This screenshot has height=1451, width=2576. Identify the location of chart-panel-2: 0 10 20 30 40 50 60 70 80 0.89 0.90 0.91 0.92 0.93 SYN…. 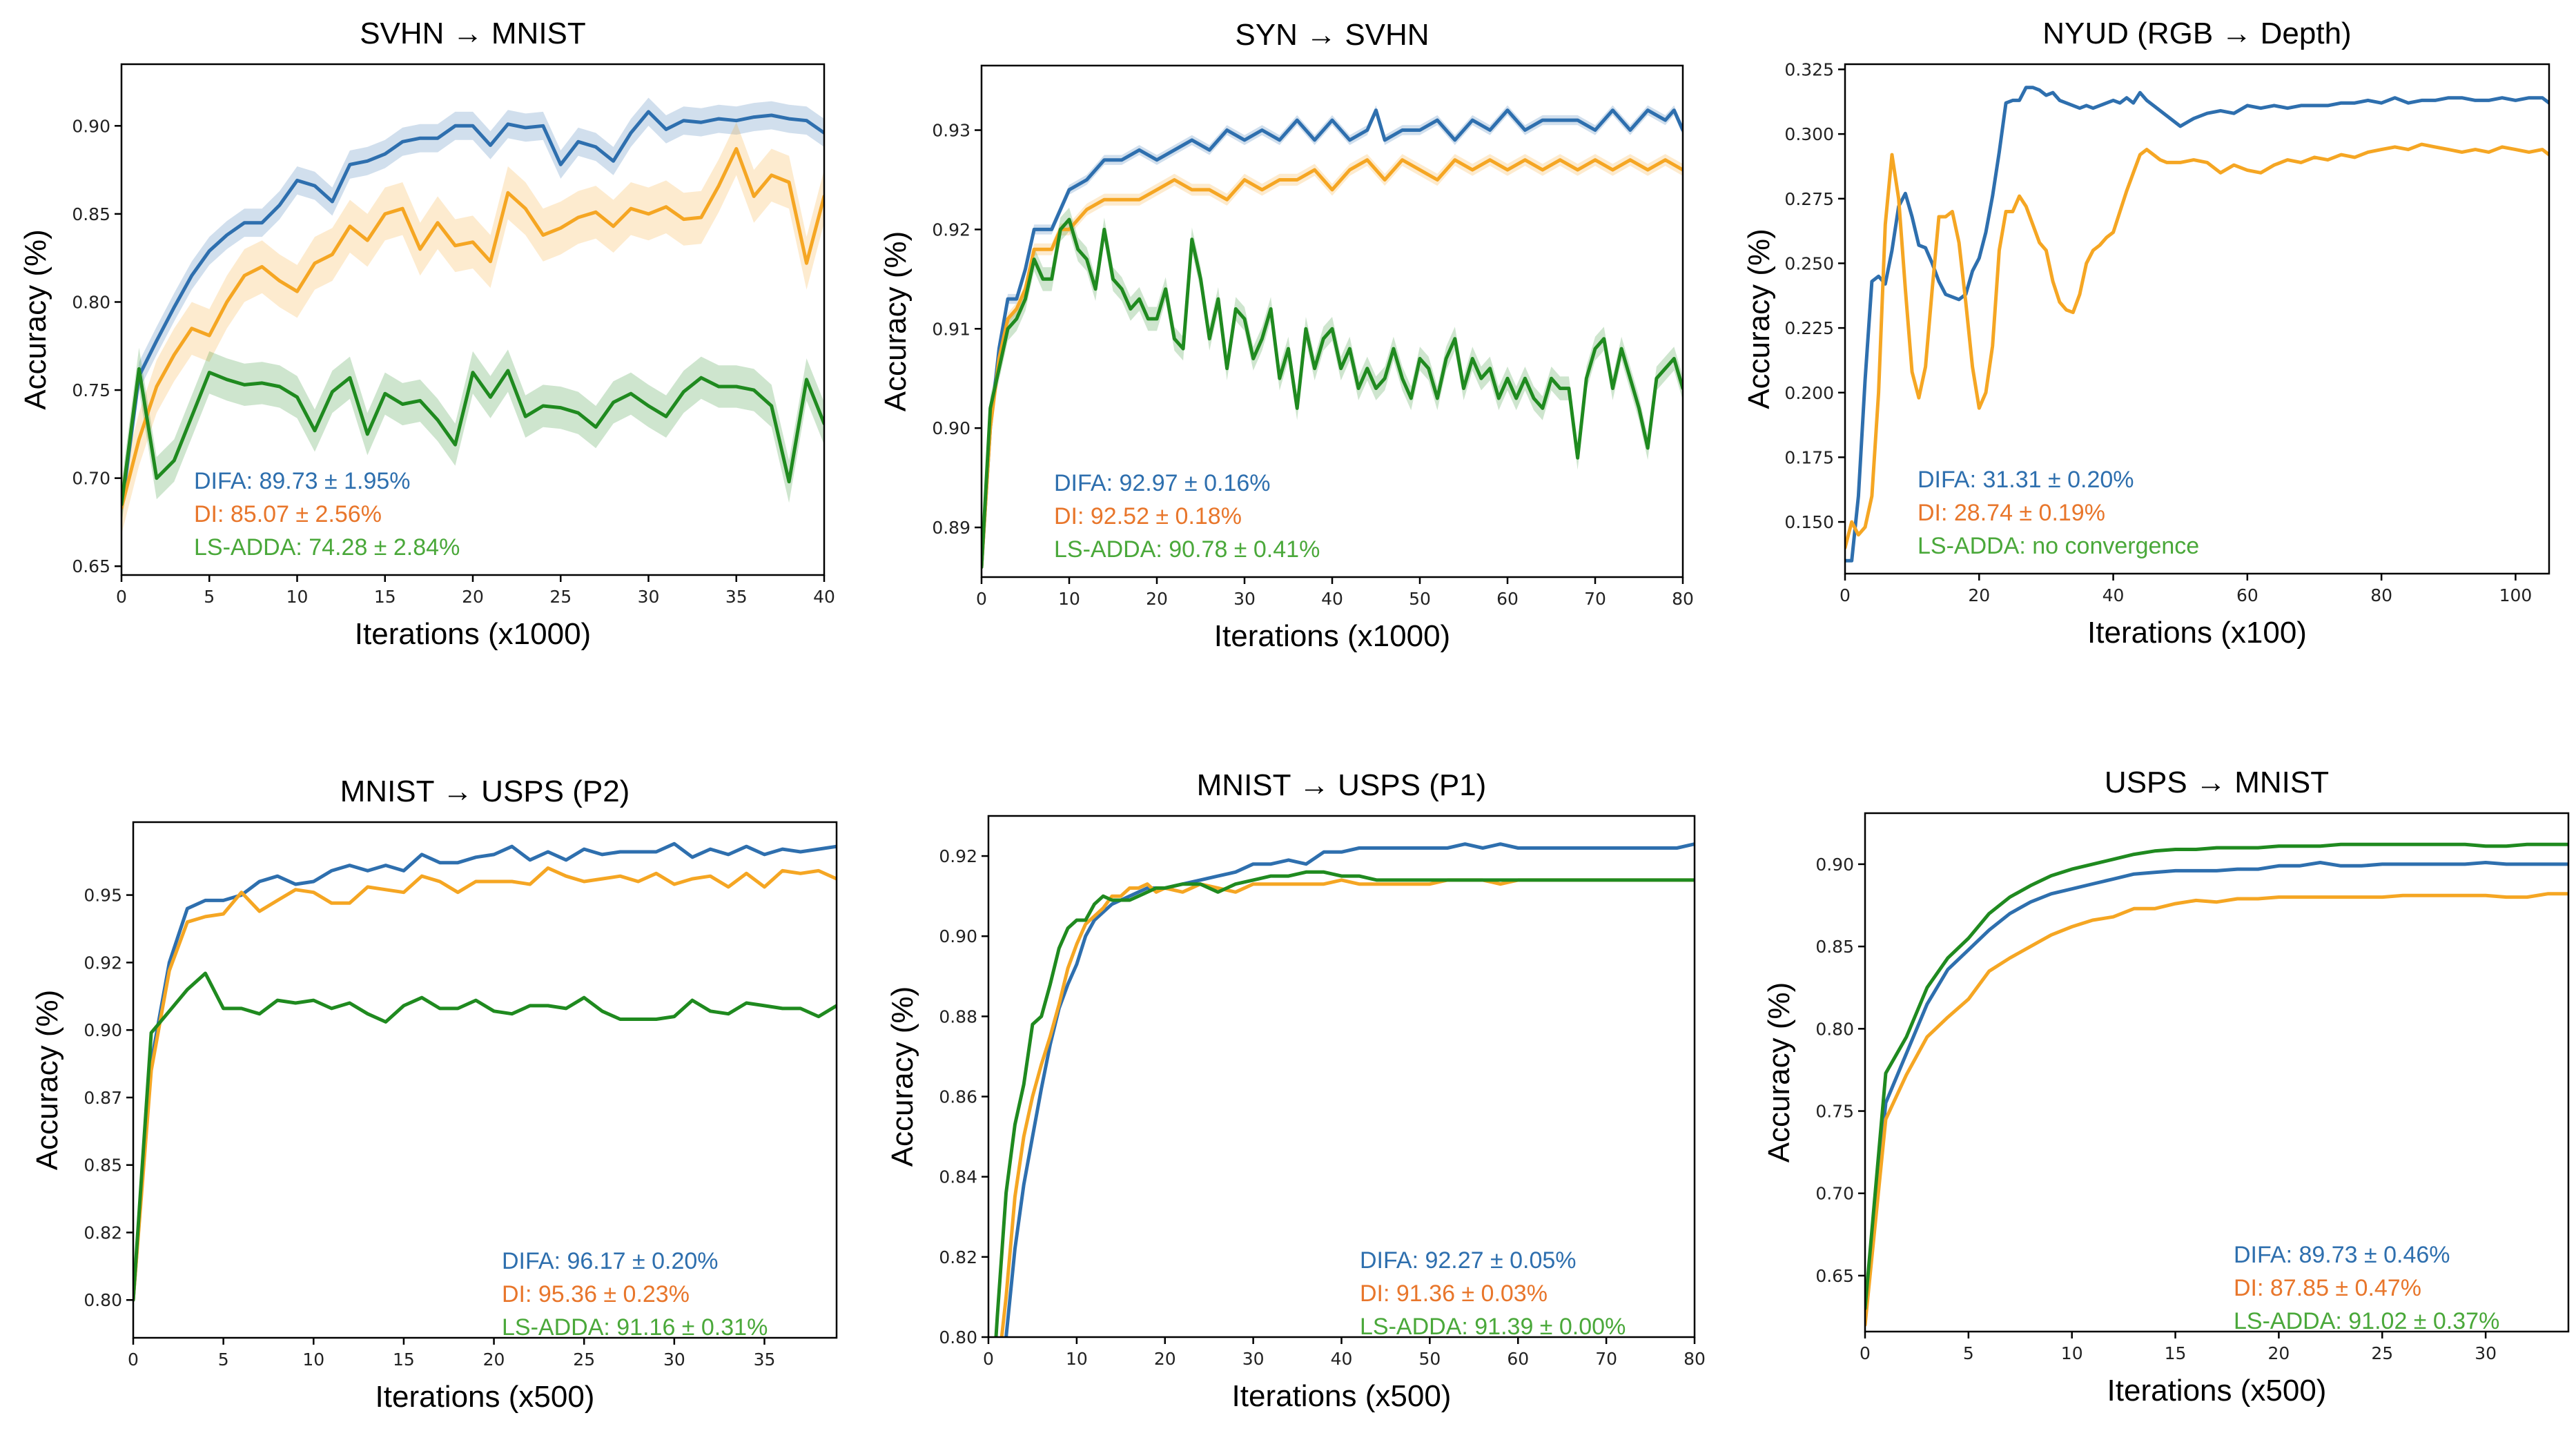
(1286, 335).